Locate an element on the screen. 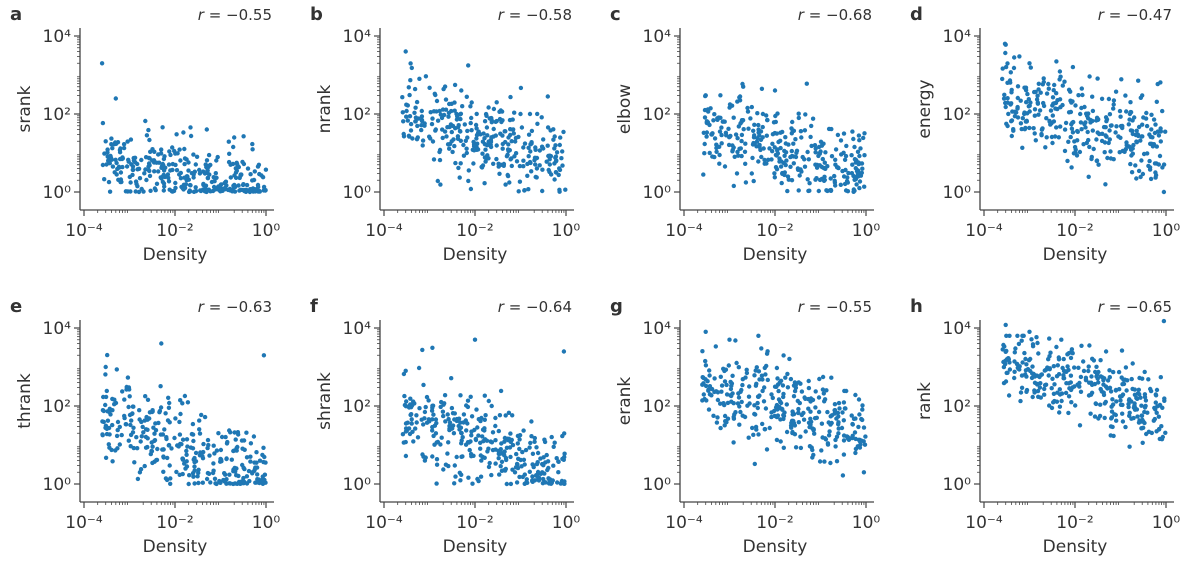 Image resolution: width=1185 pixels, height=569 pixels. correlation-label: r = −0.55 is located at coordinates (235, 15).